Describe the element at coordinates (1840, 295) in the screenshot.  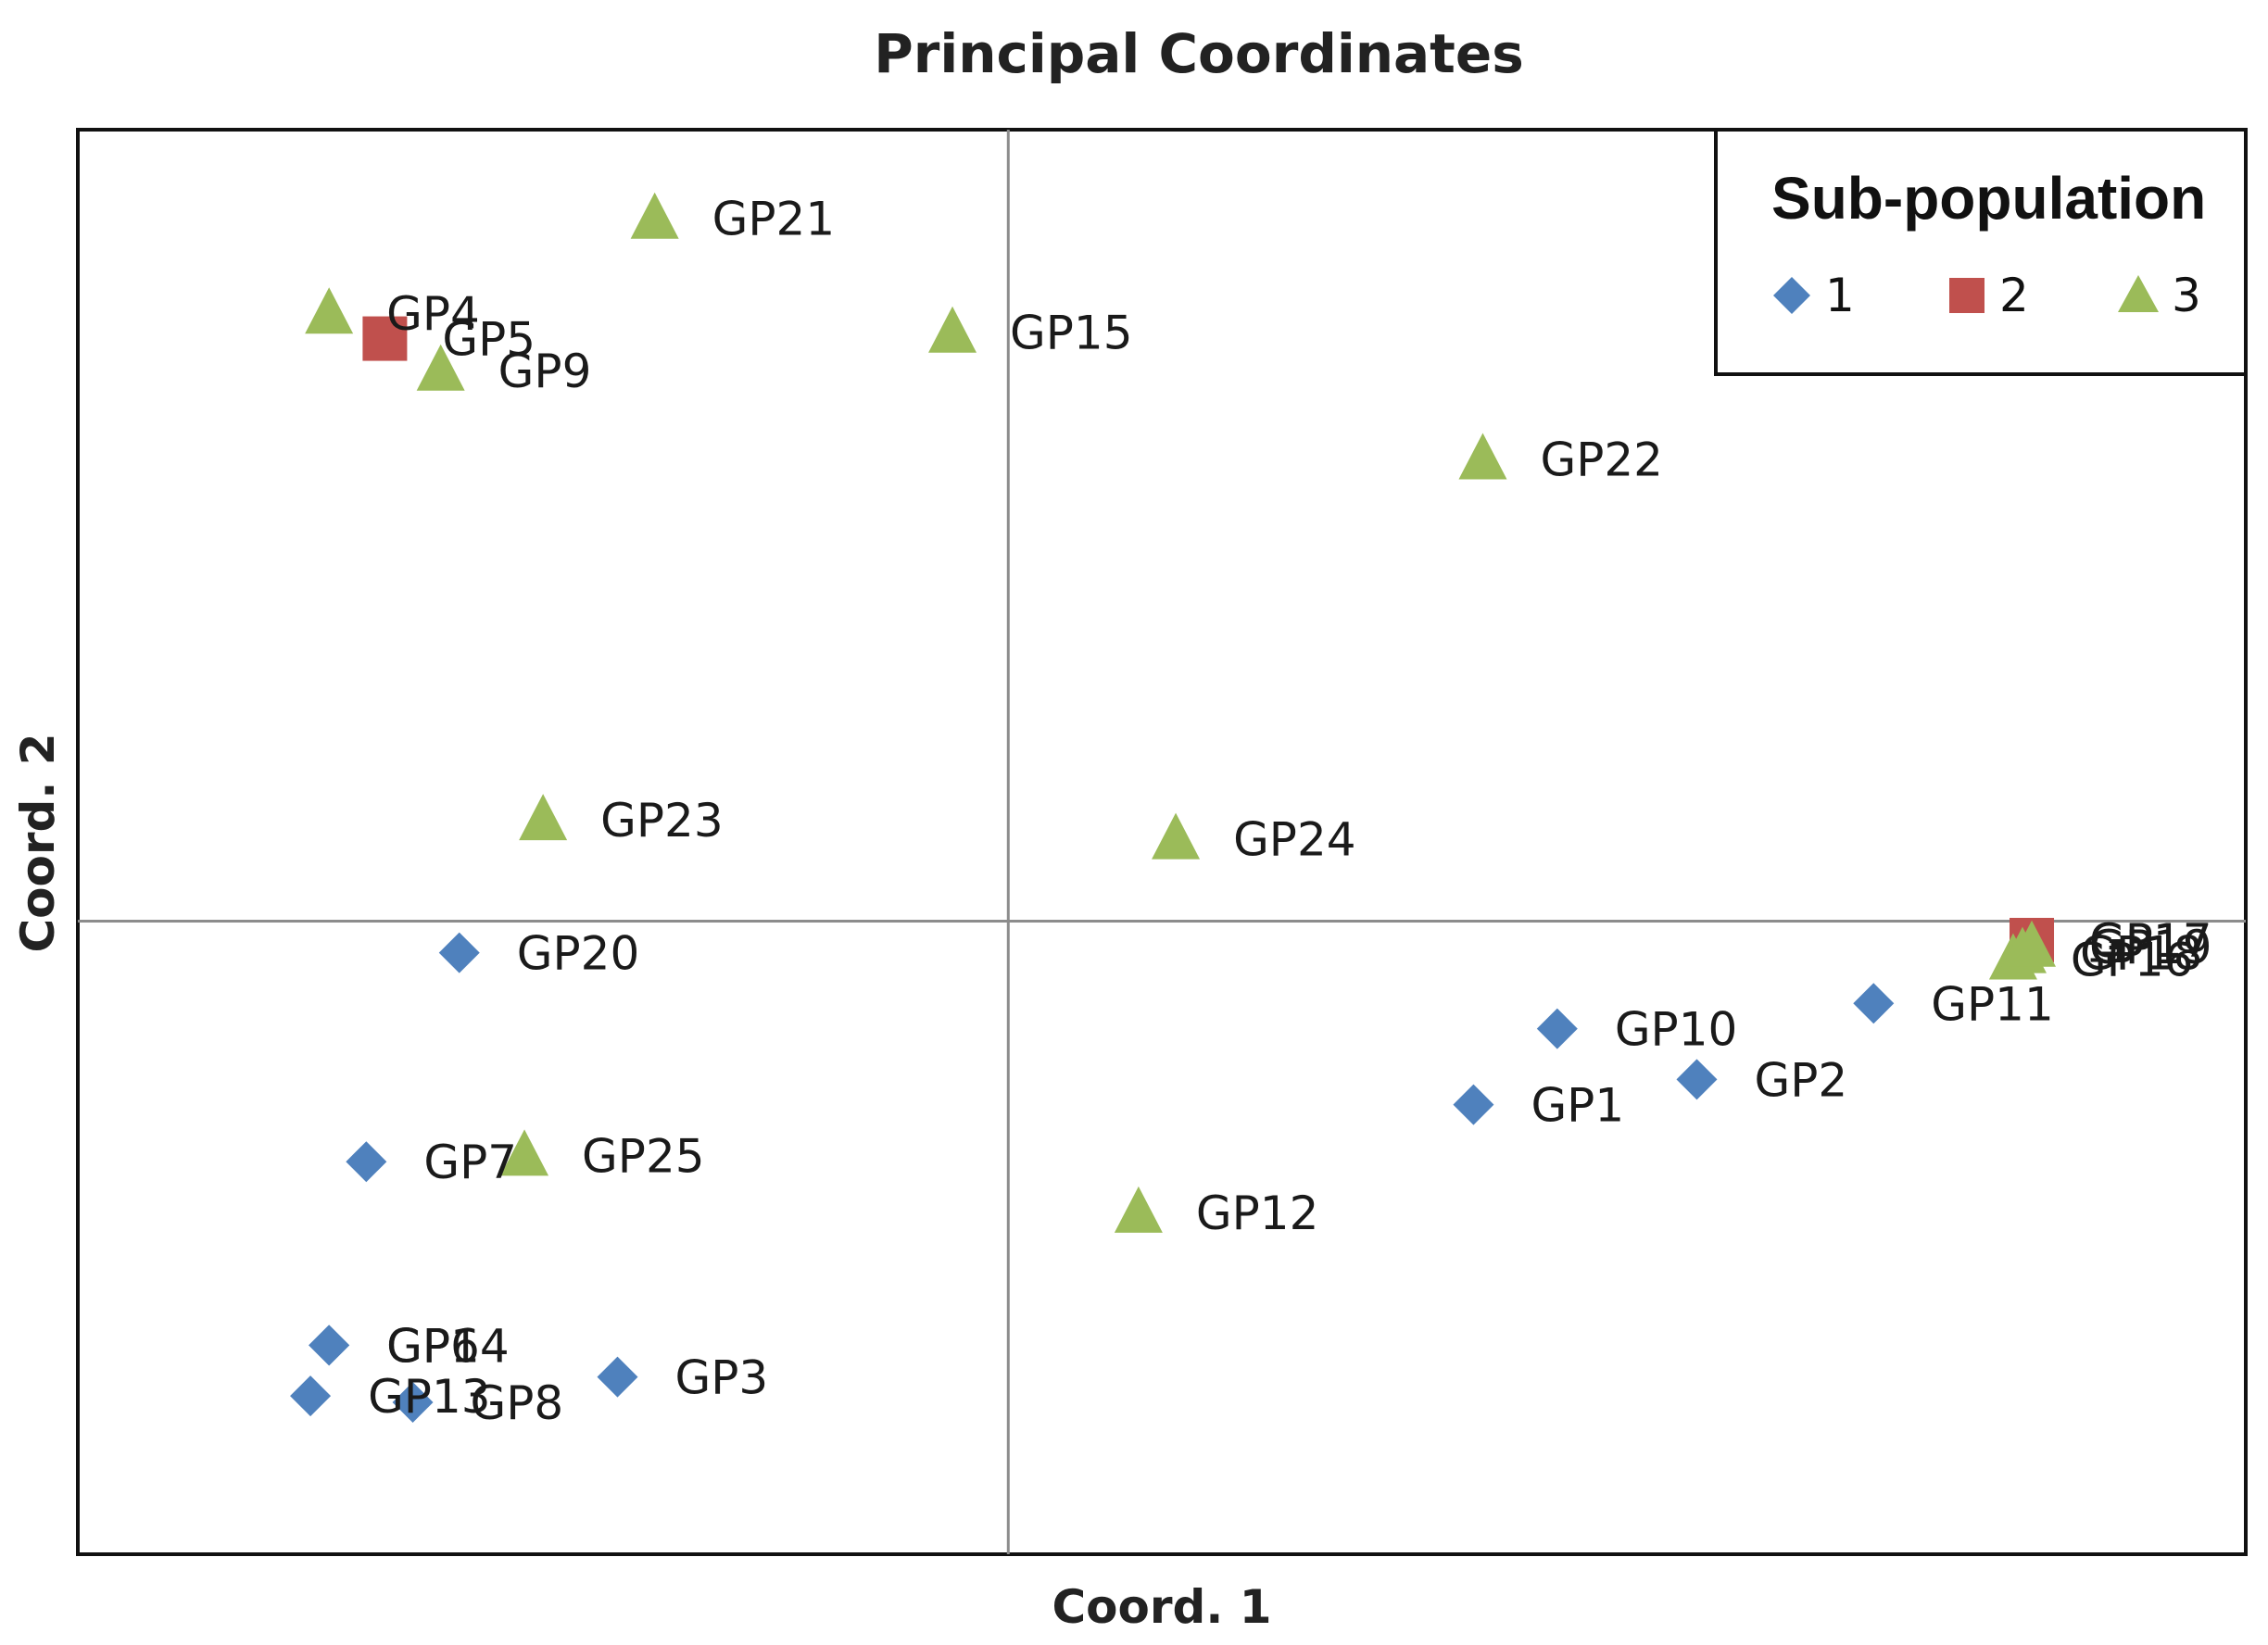
I see `legend-label-1: 1` at that location.